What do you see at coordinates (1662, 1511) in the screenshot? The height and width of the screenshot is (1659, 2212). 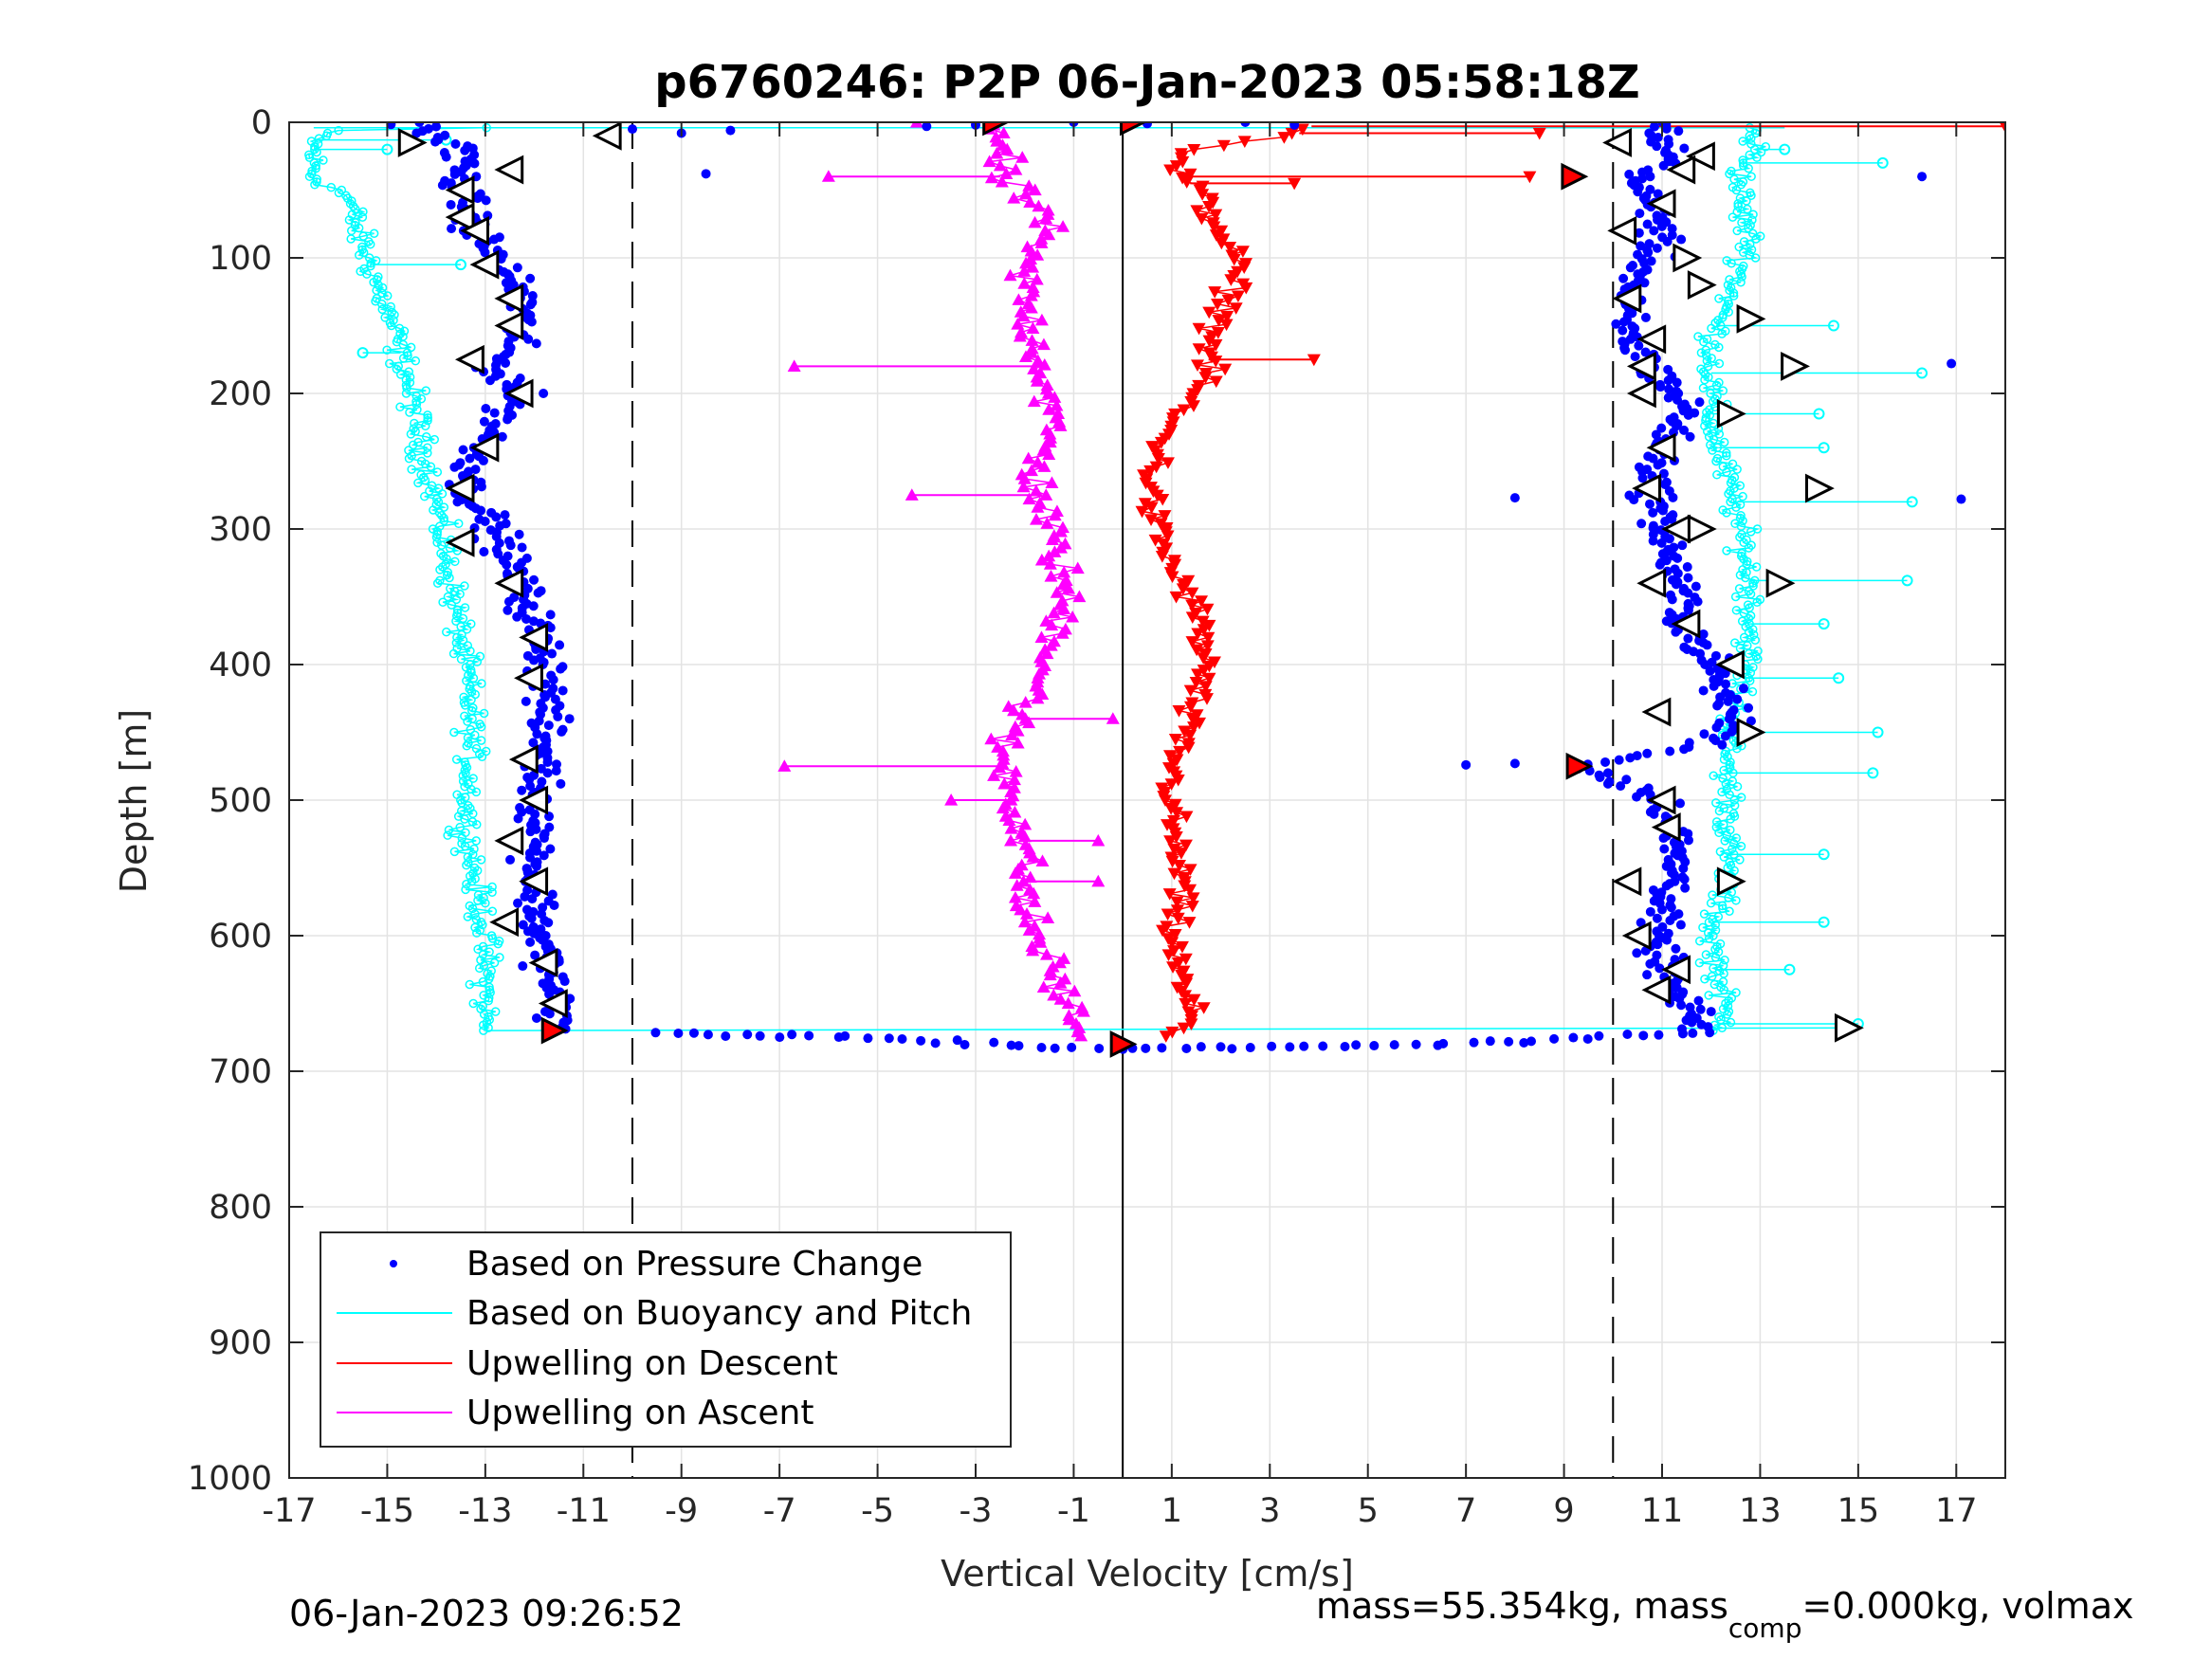 I see `x-tick-label: 11` at bounding box center [1662, 1511].